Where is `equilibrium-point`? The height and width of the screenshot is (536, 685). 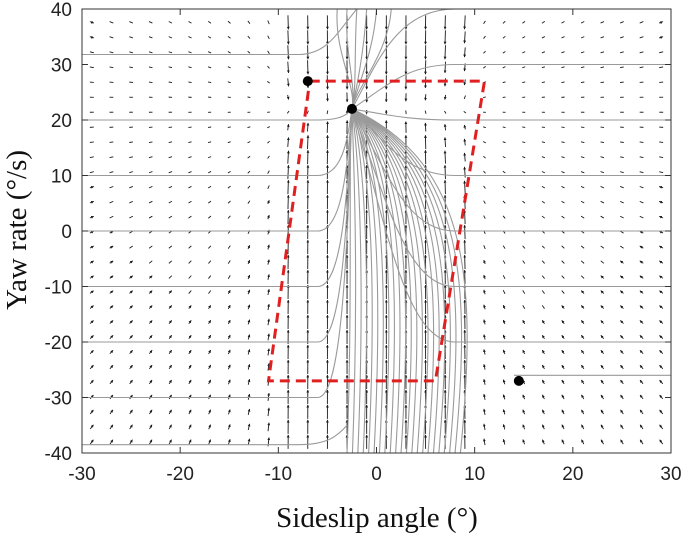
equilibrium-point is located at coordinates (518, 380).